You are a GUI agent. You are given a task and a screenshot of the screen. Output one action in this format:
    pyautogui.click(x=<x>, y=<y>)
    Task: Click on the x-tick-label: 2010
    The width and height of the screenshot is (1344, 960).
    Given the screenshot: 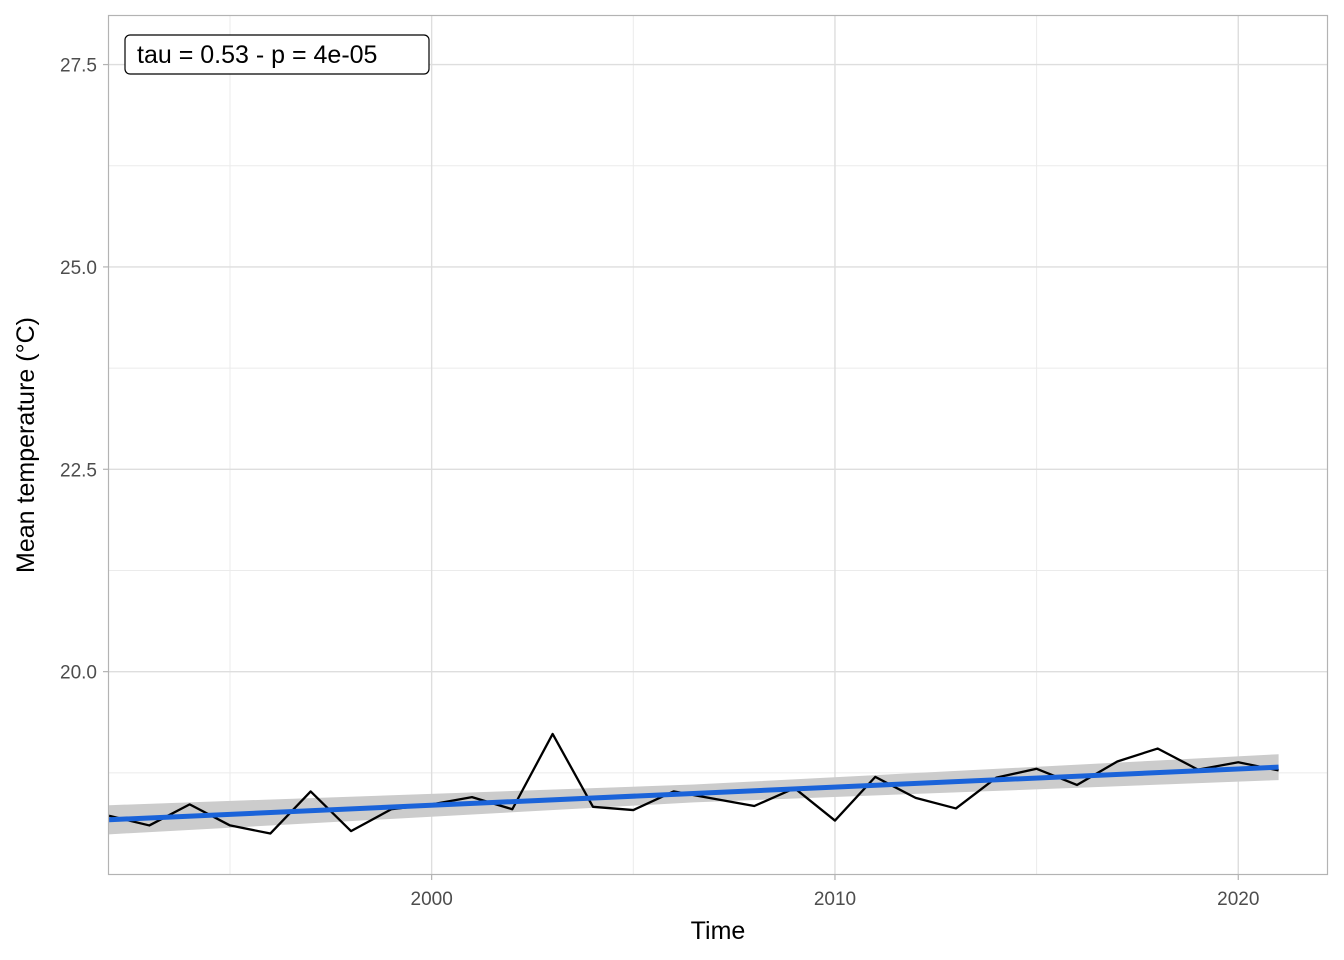 What is the action you would take?
    pyautogui.click(x=835, y=899)
    